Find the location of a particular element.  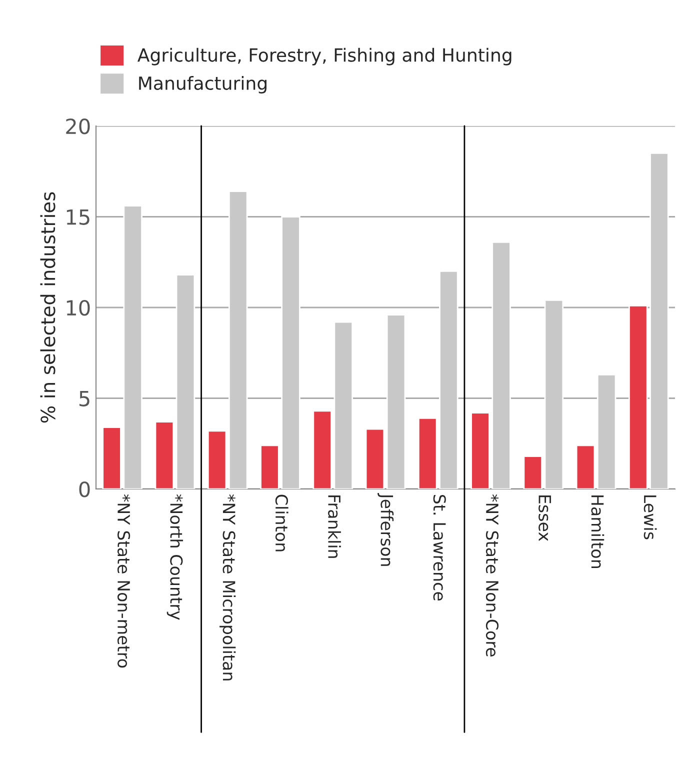

x-tick-label: Franklin is located at coordinates (334, 526).